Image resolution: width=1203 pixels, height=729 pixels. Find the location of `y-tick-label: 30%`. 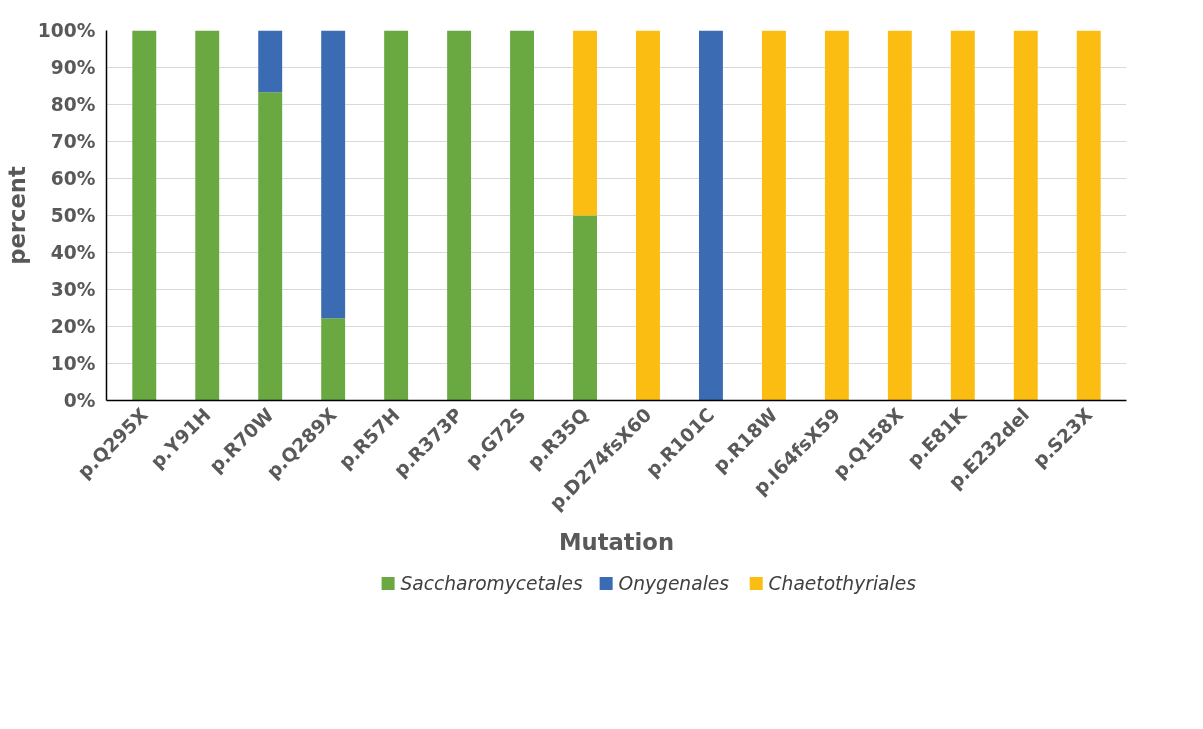

y-tick-label: 30% is located at coordinates (73, 289).